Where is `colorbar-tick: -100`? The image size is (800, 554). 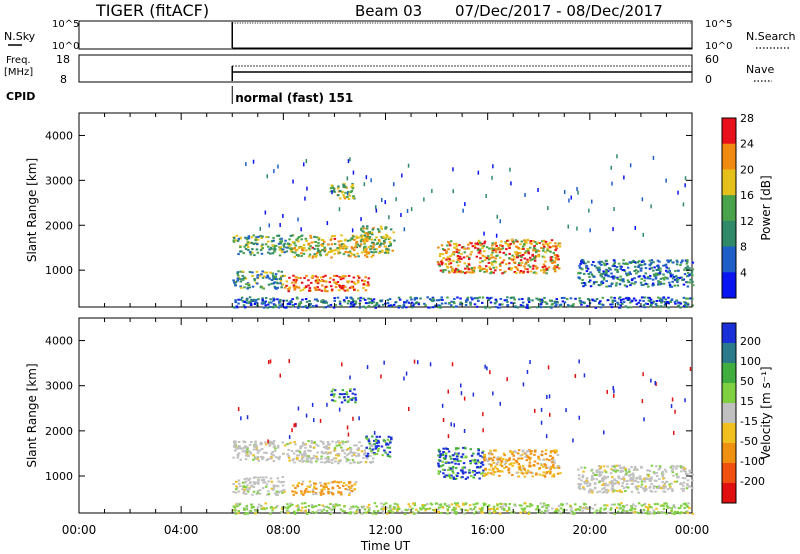
colorbar-tick: -100 is located at coordinates (752, 461).